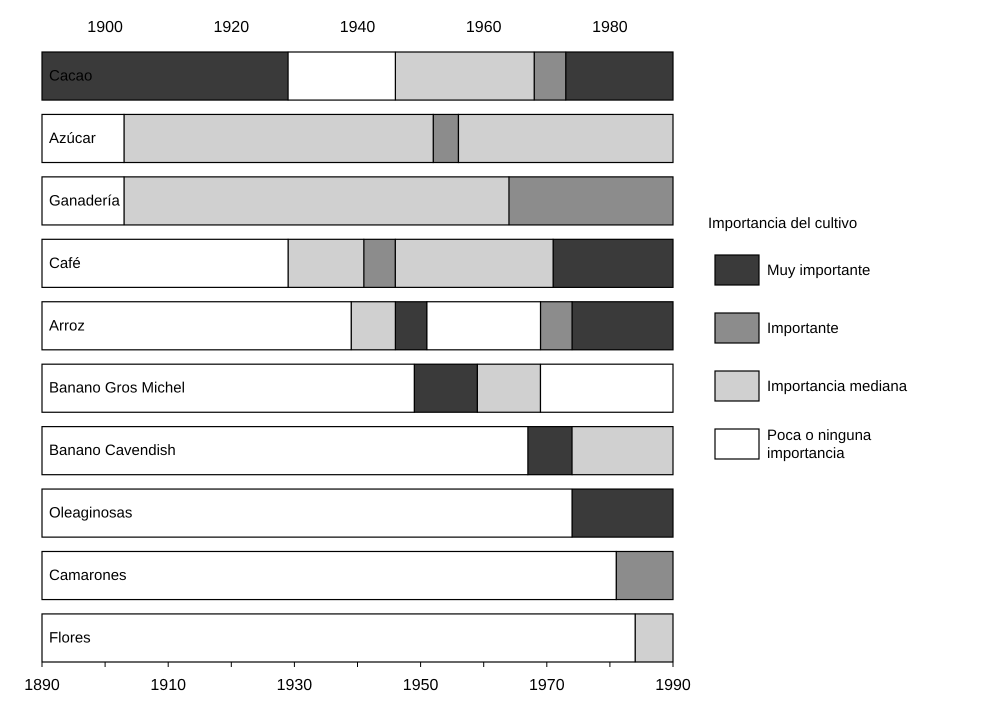  Describe the element at coordinates (85, 201) in the screenshot. I see `y-tick-label: Ganadería` at that location.